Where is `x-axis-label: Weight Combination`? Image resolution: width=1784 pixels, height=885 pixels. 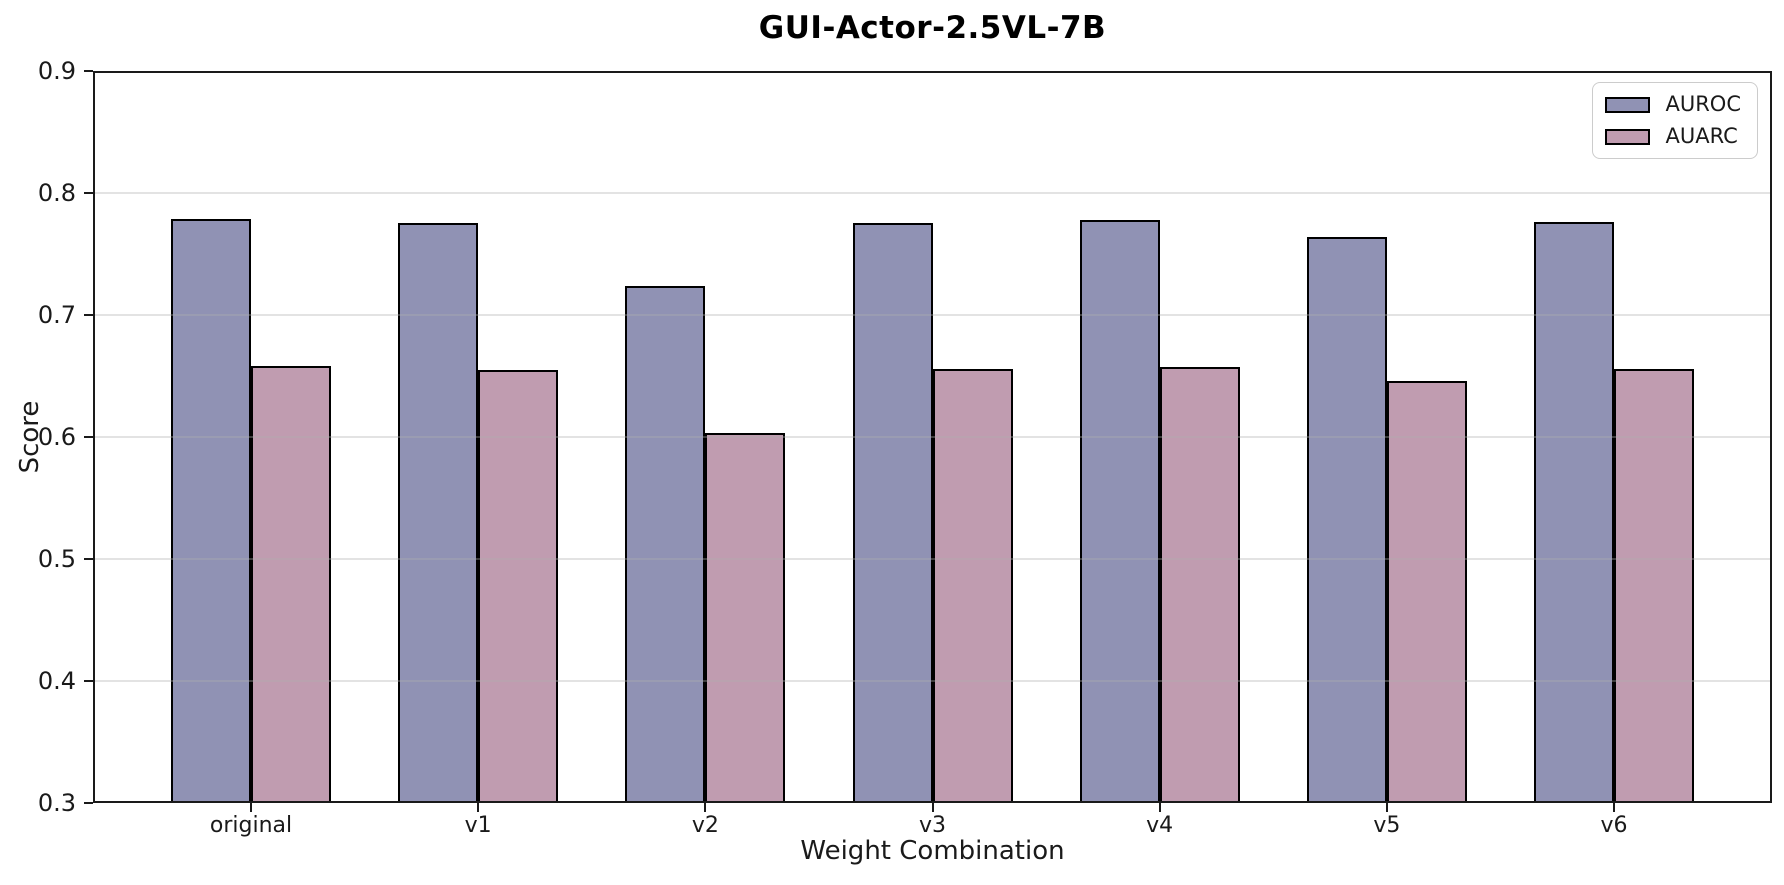 x-axis-label: Weight Combination is located at coordinates (932, 851).